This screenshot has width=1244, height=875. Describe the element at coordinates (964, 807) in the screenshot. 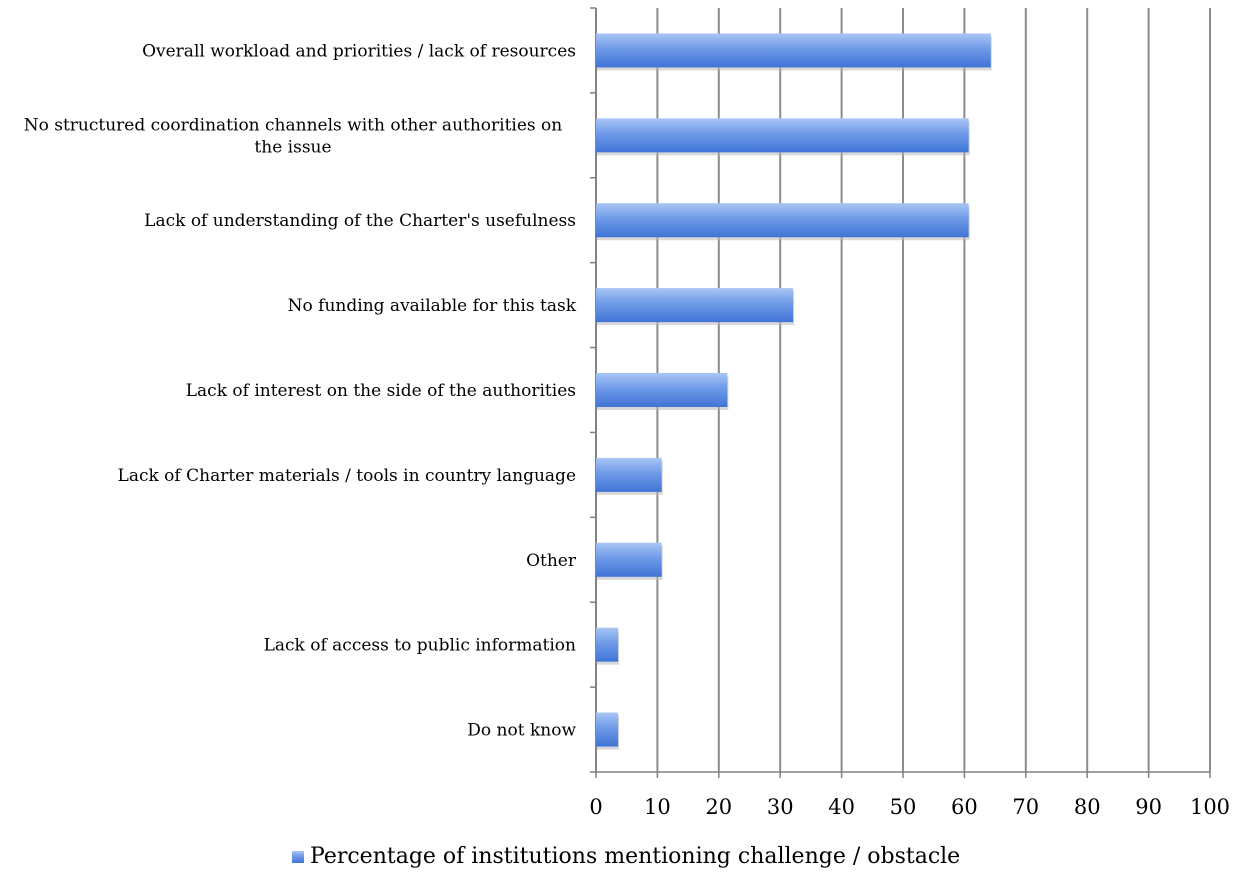

I see `x-tick-label: 60` at that location.